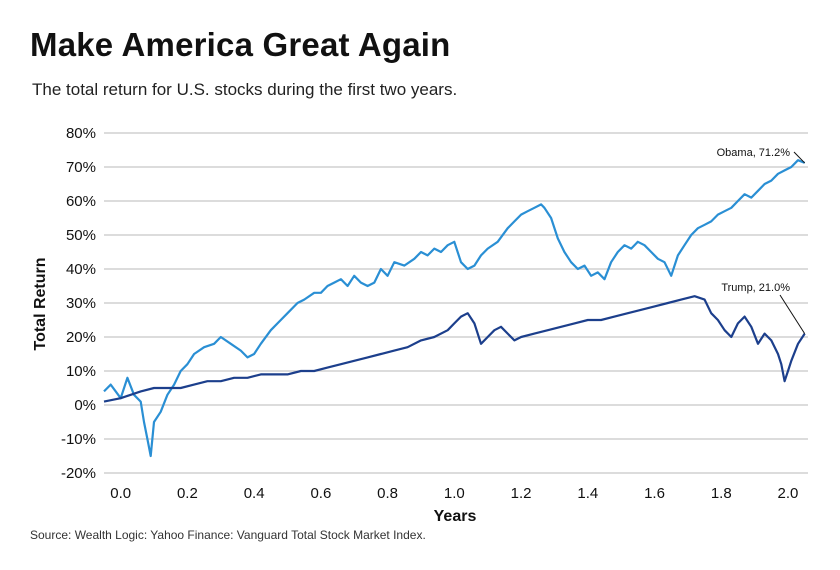  I want to click on annotation-leader-obama, so click(799, 157).